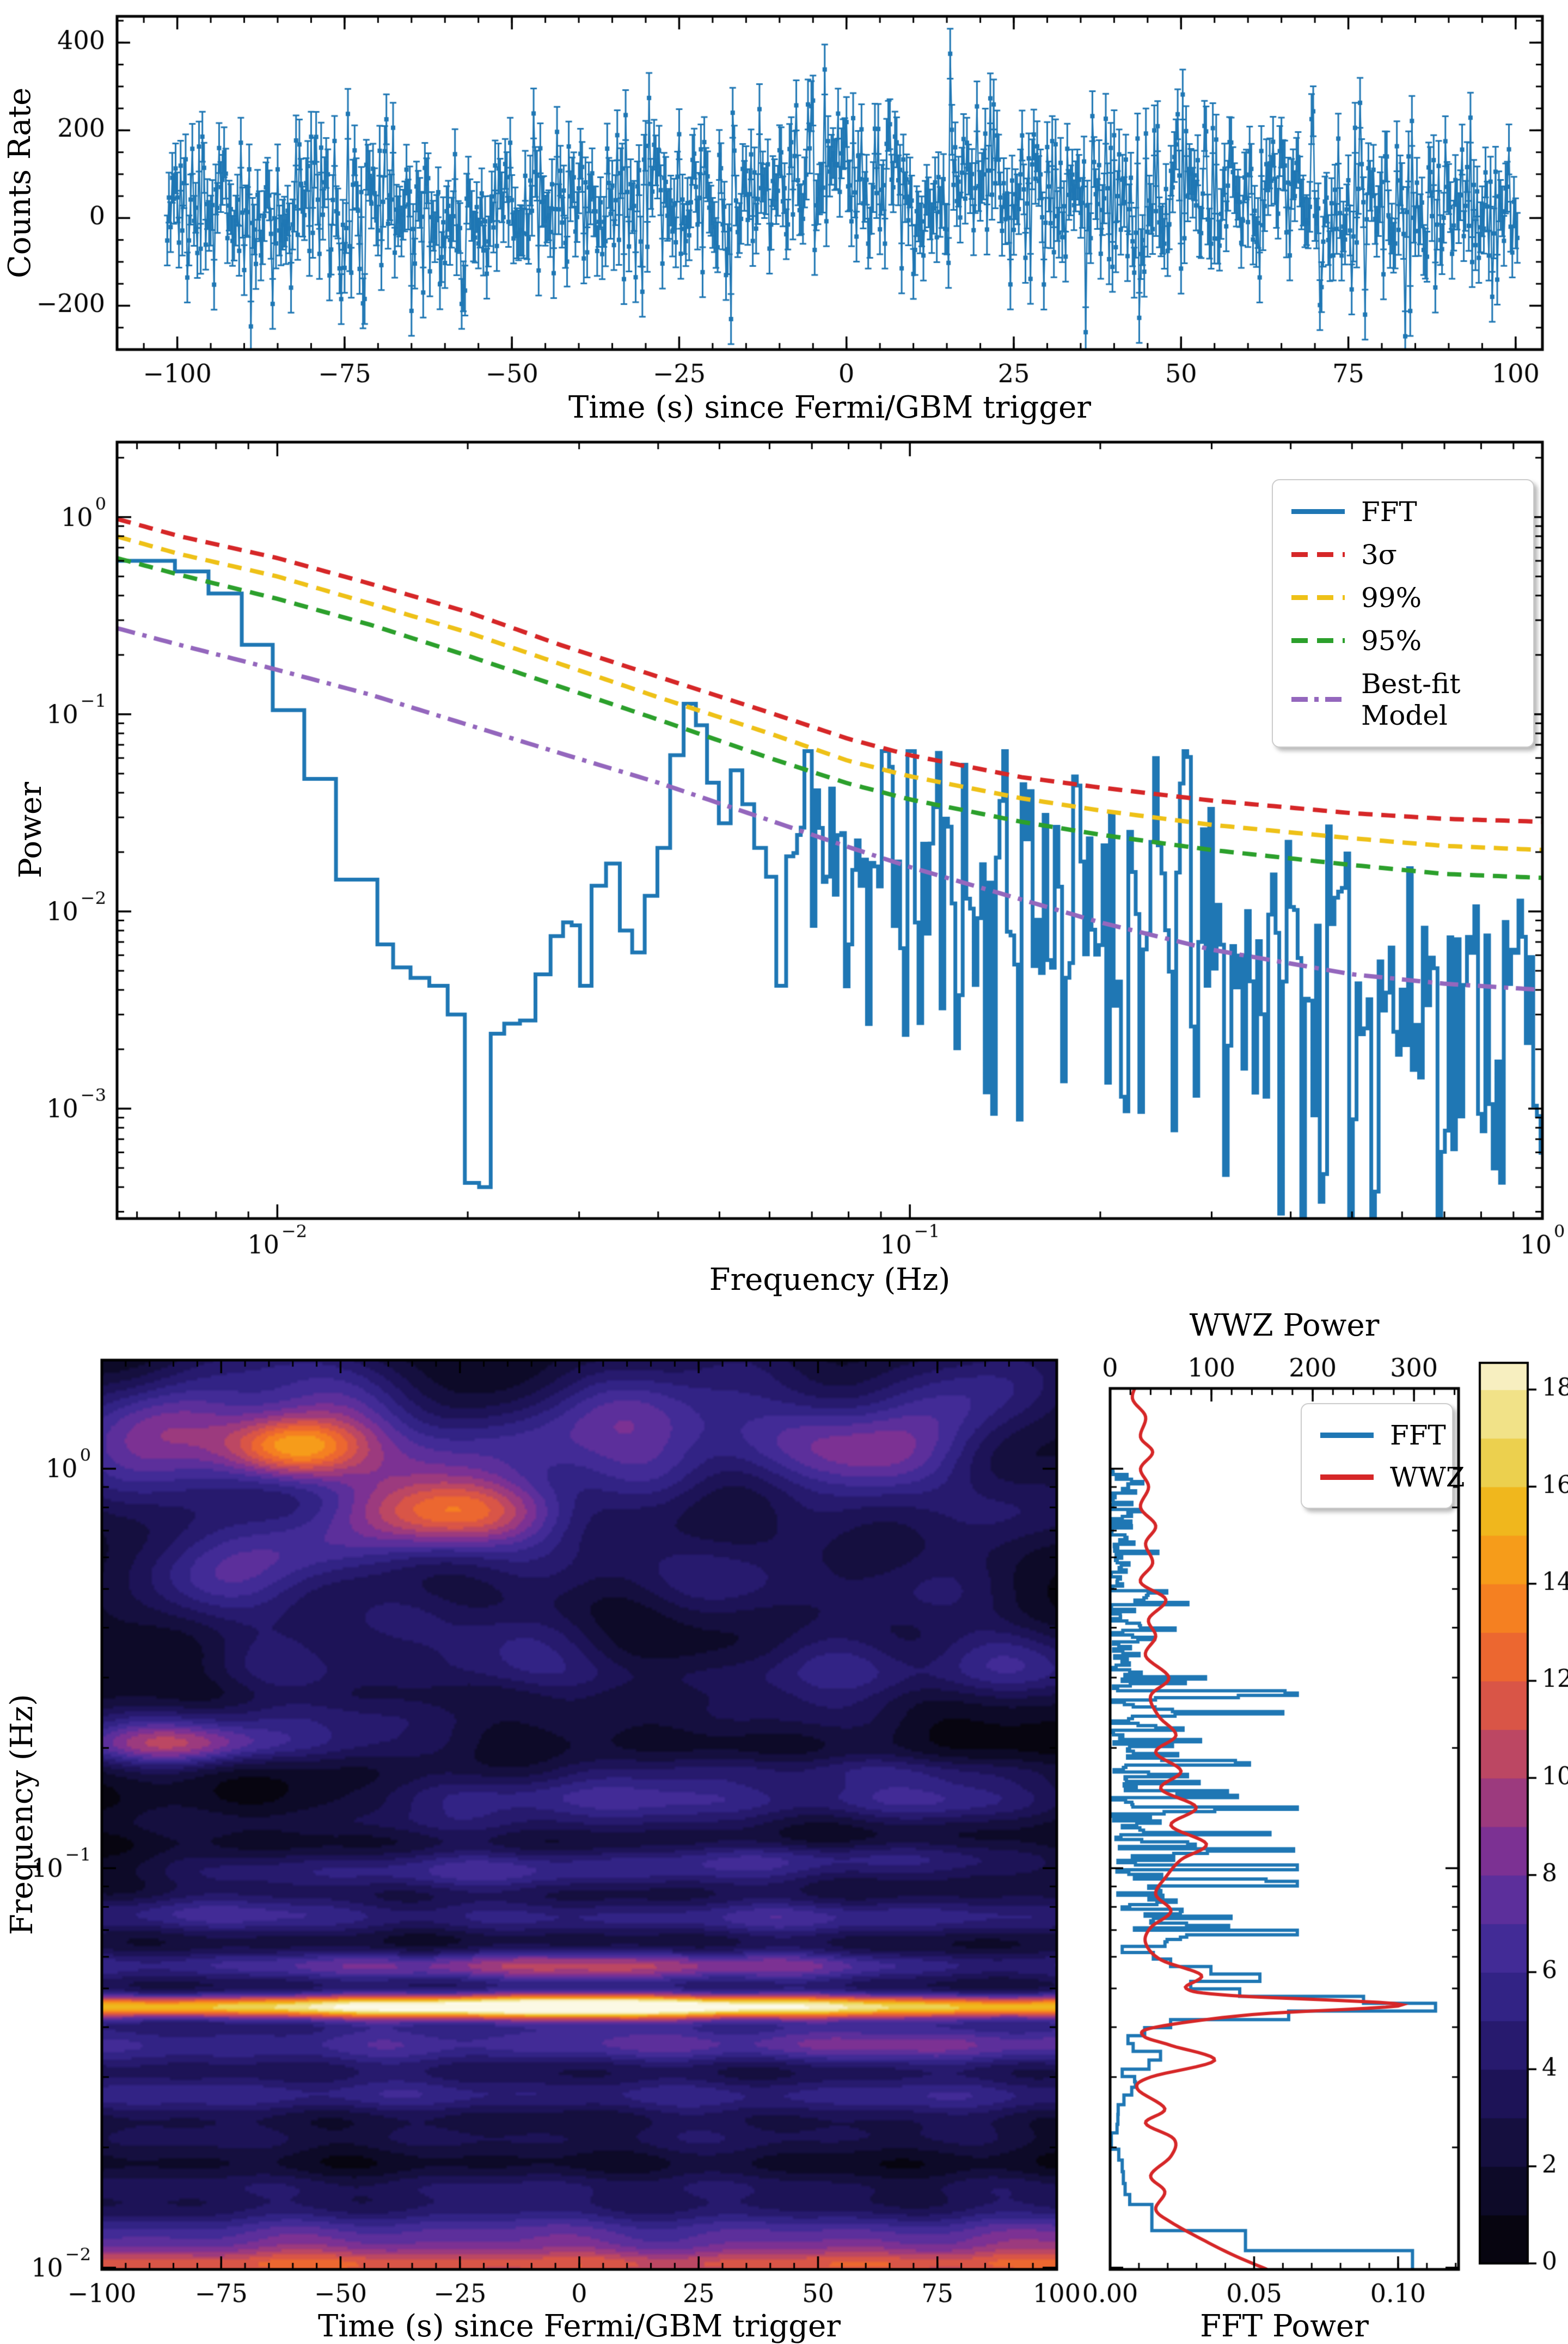 The image size is (1568, 2344). I want to click on powerspectrum-xaxis-title: Frequency (Hz), so click(830, 1280).